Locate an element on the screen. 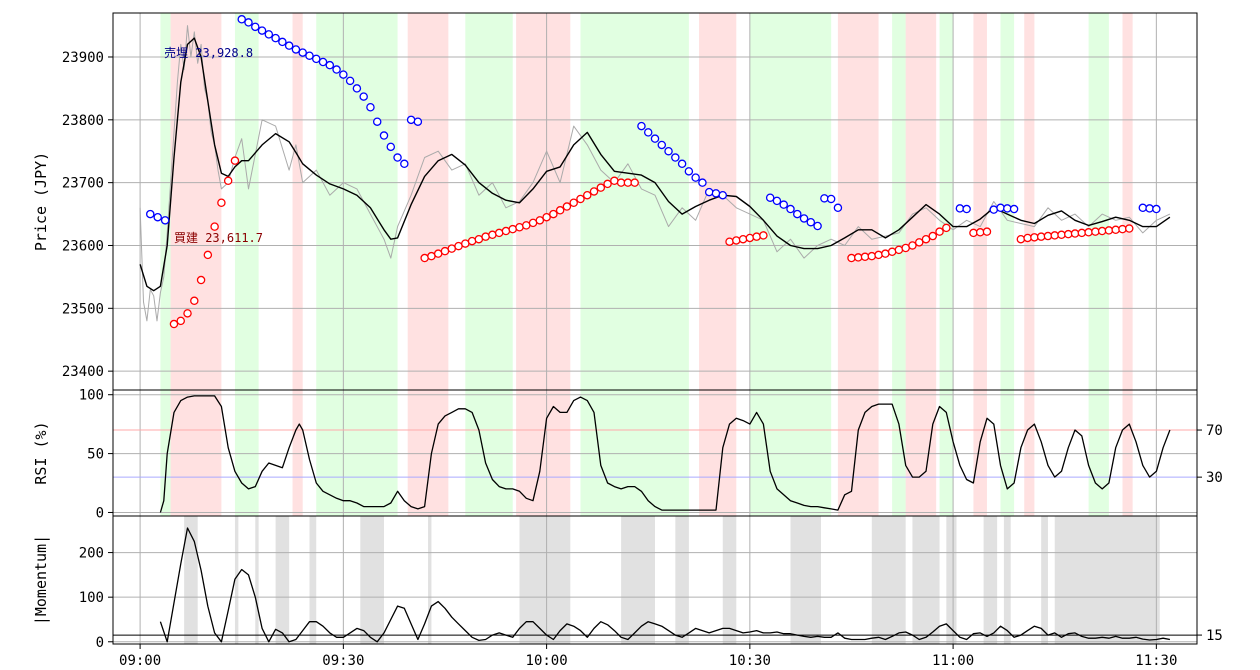  y-axis-label: RSI (%) is located at coordinates (41, 452).